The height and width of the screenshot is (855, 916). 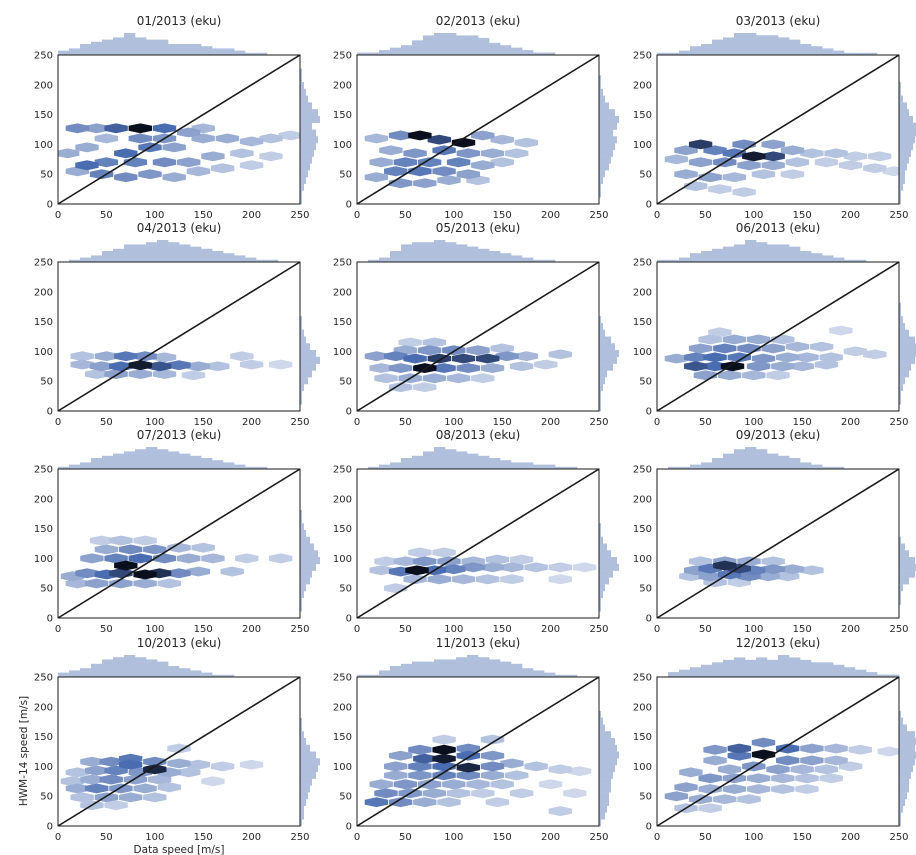 I want to click on subplot-title: 06/2013 (eku), so click(x=778, y=228).